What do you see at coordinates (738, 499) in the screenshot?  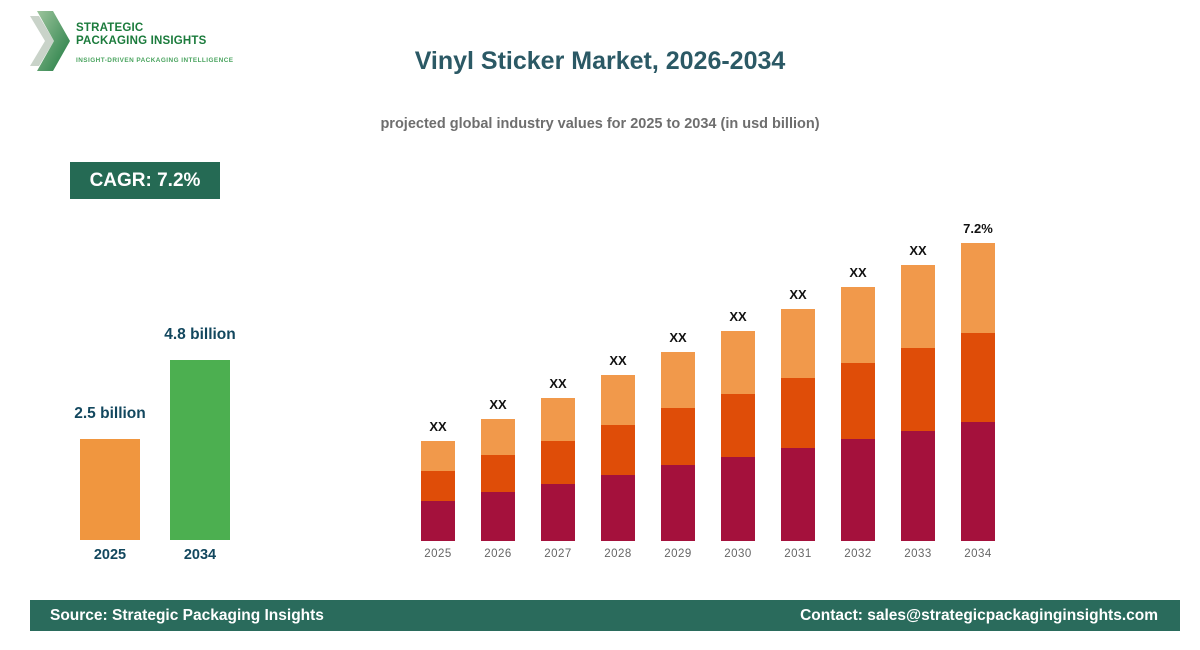 I see `segment-bottom-2030` at bounding box center [738, 499].